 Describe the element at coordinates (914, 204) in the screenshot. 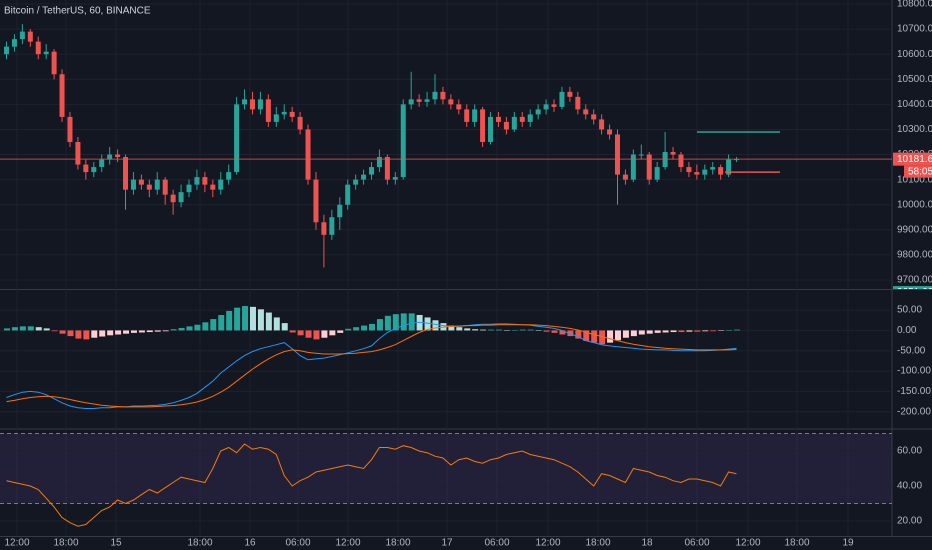

I see `y-tick-label: 10000.00` at that location.